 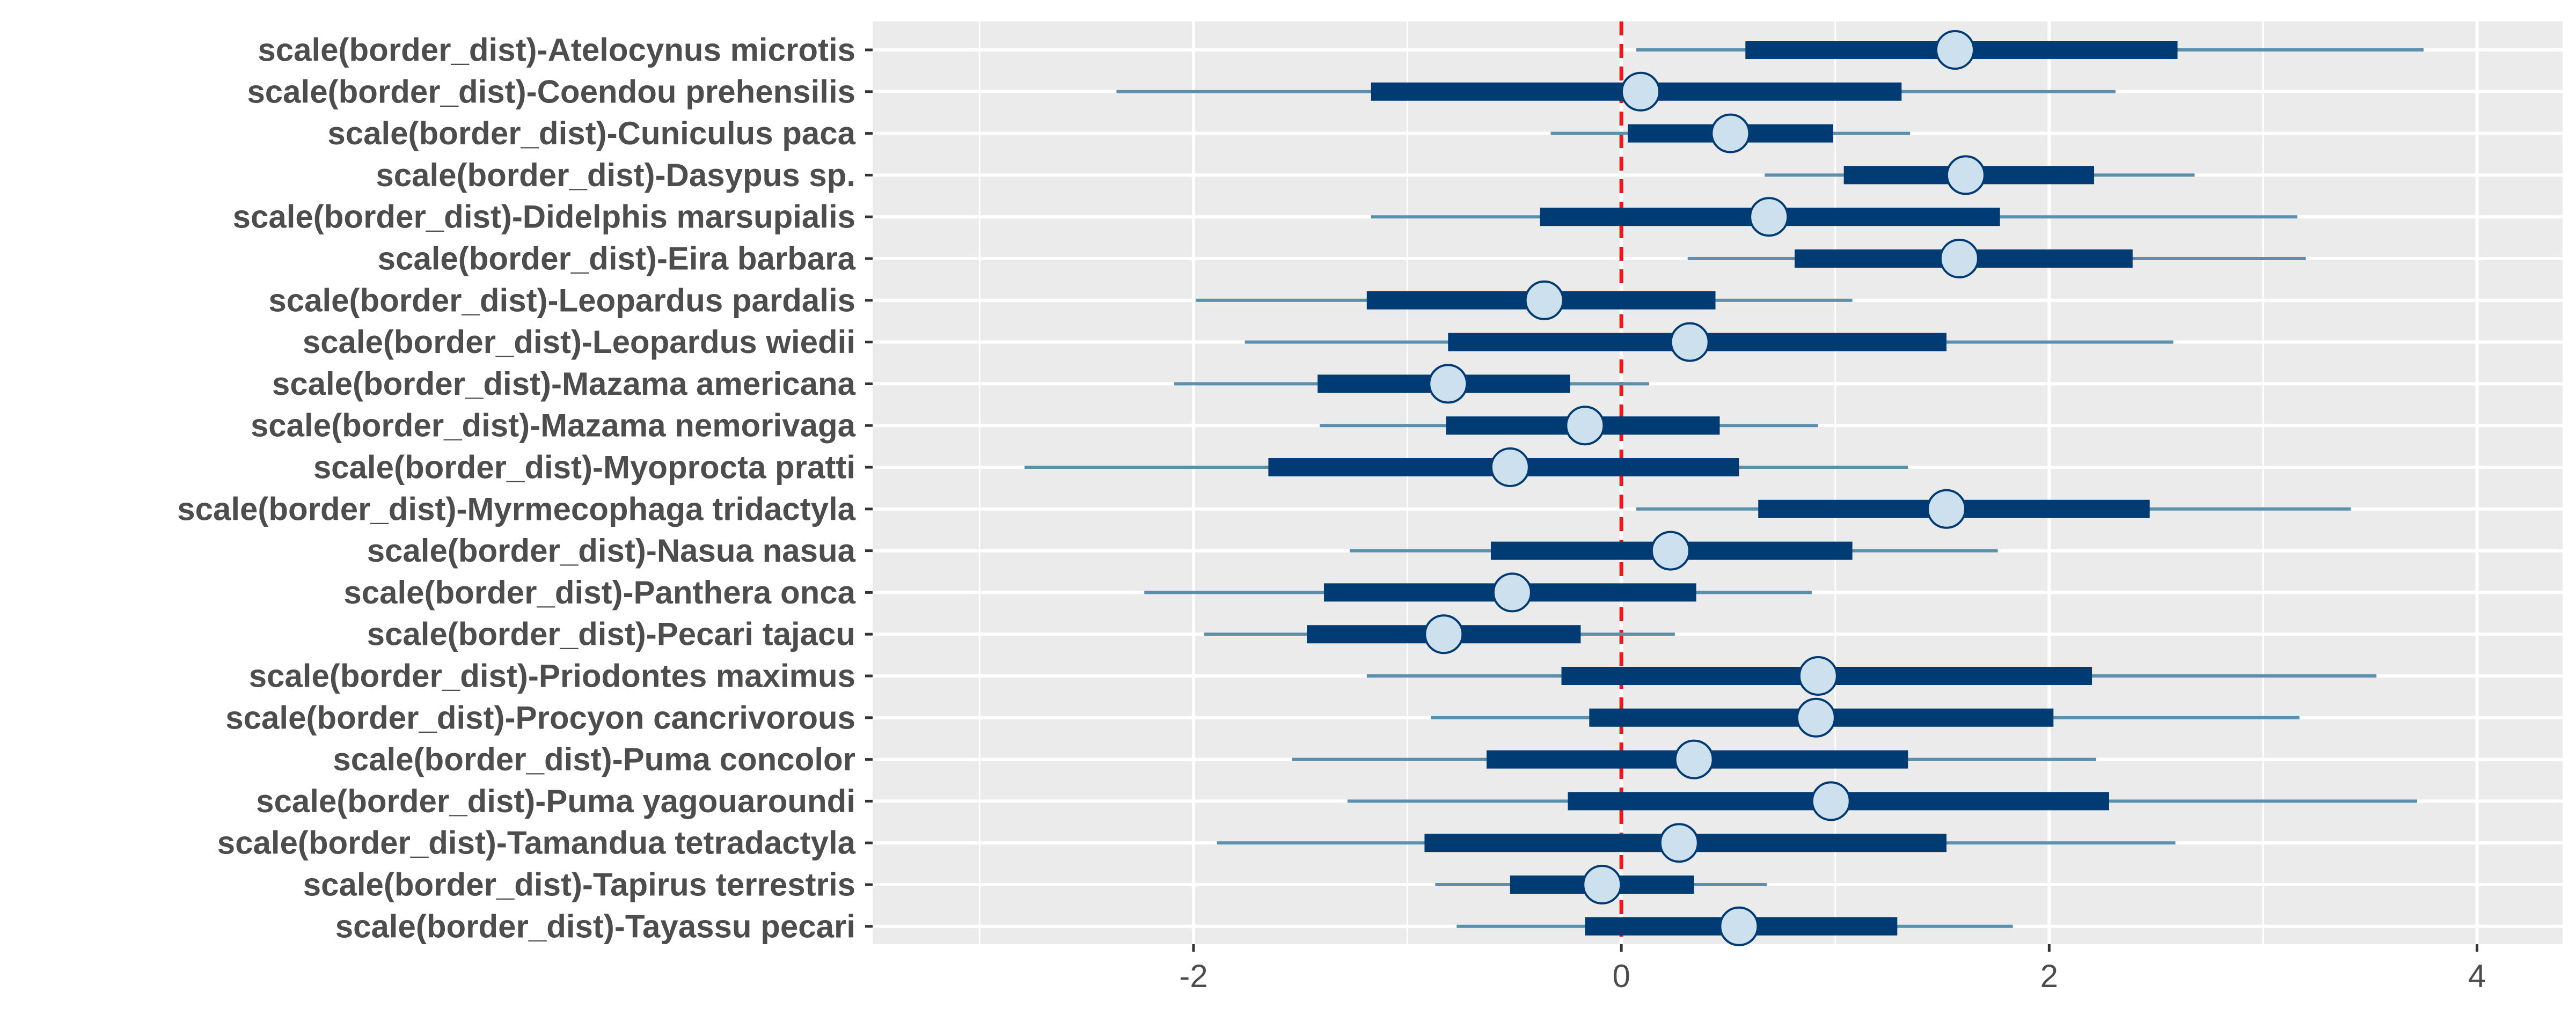 I want to click on x-tick-label: 0, so click(x=1621, y=976).